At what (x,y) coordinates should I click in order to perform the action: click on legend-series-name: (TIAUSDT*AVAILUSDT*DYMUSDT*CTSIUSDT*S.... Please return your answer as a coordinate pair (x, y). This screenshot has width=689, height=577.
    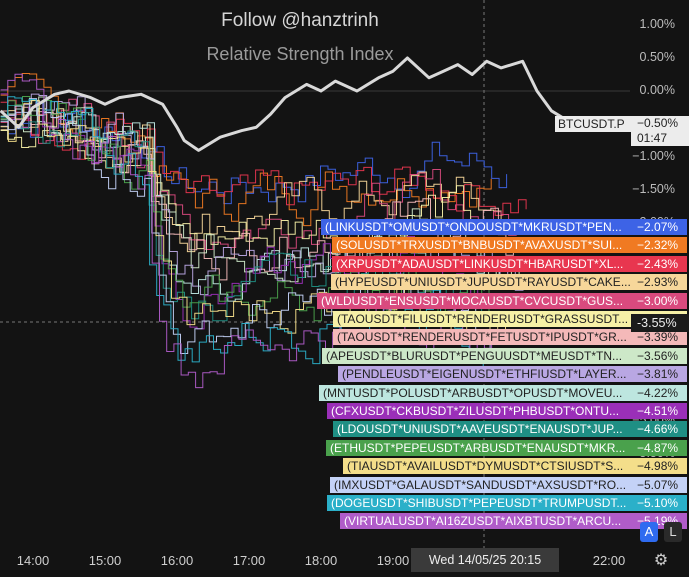
    Looking at the image, I should click on (487, 466).